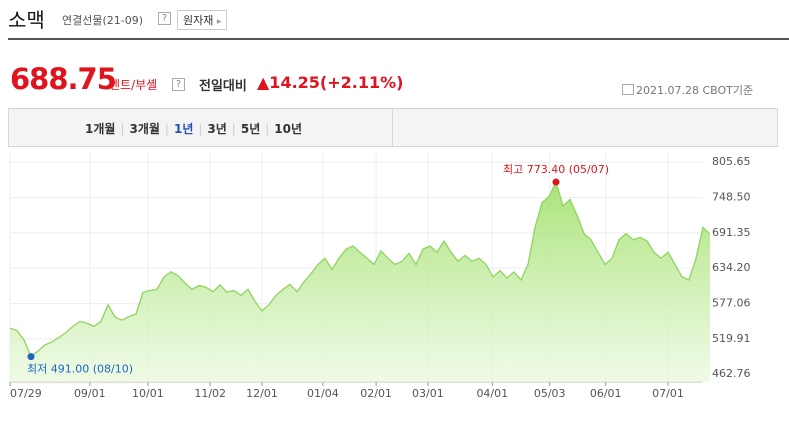 Image resolution: width=789 pixels, height=422 pixels. What do you see at coordinates (731, 232) in the screenshot?
I see `y-tick-label: 691.35` at bounding box center [731, 232].